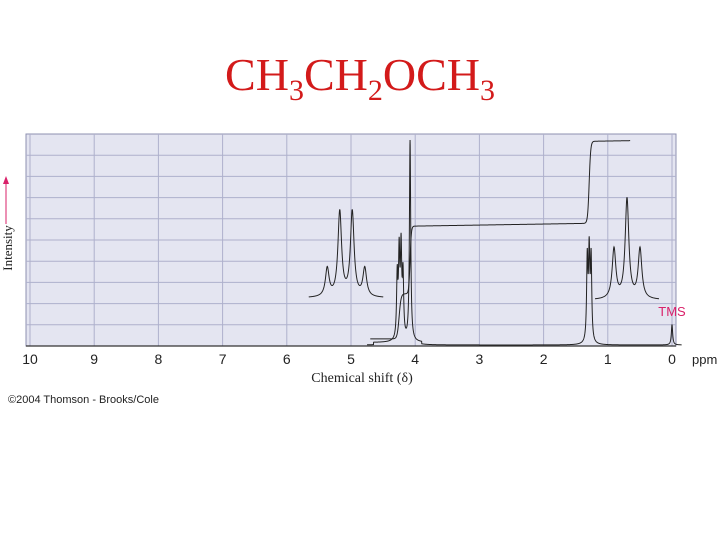  What do you see at coordinates (6, 180) in the screenshot?
I see `y-axis-arrowhead` at bounding box center [6, 180].